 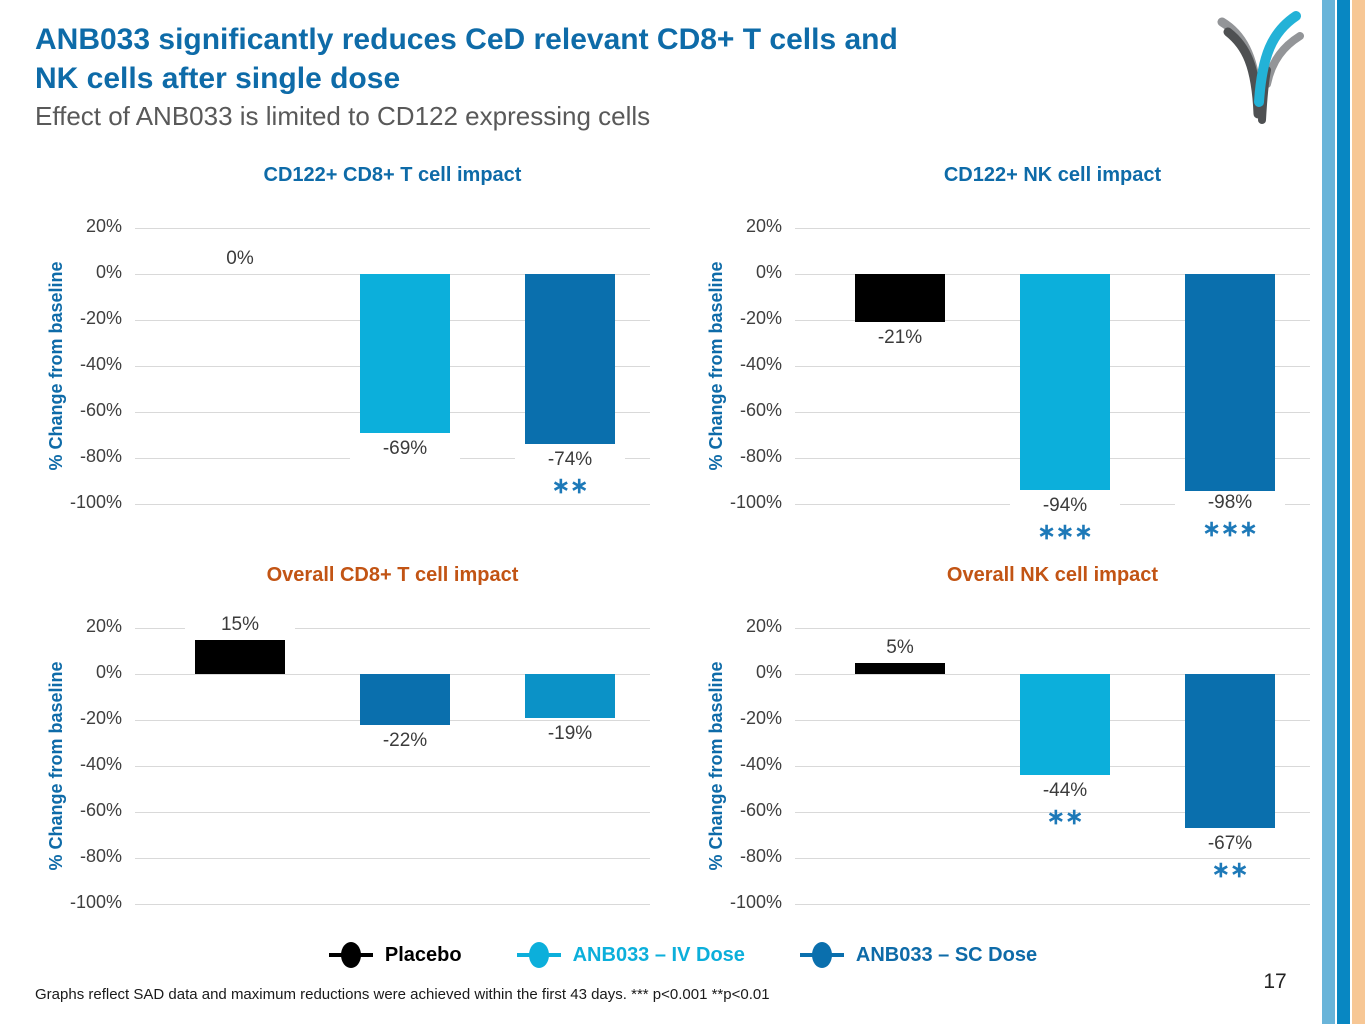 What do you see at coordinates (423, 954) in the screenshot?
I see `legend-label: Placebo` at bounding box center [423, 954].